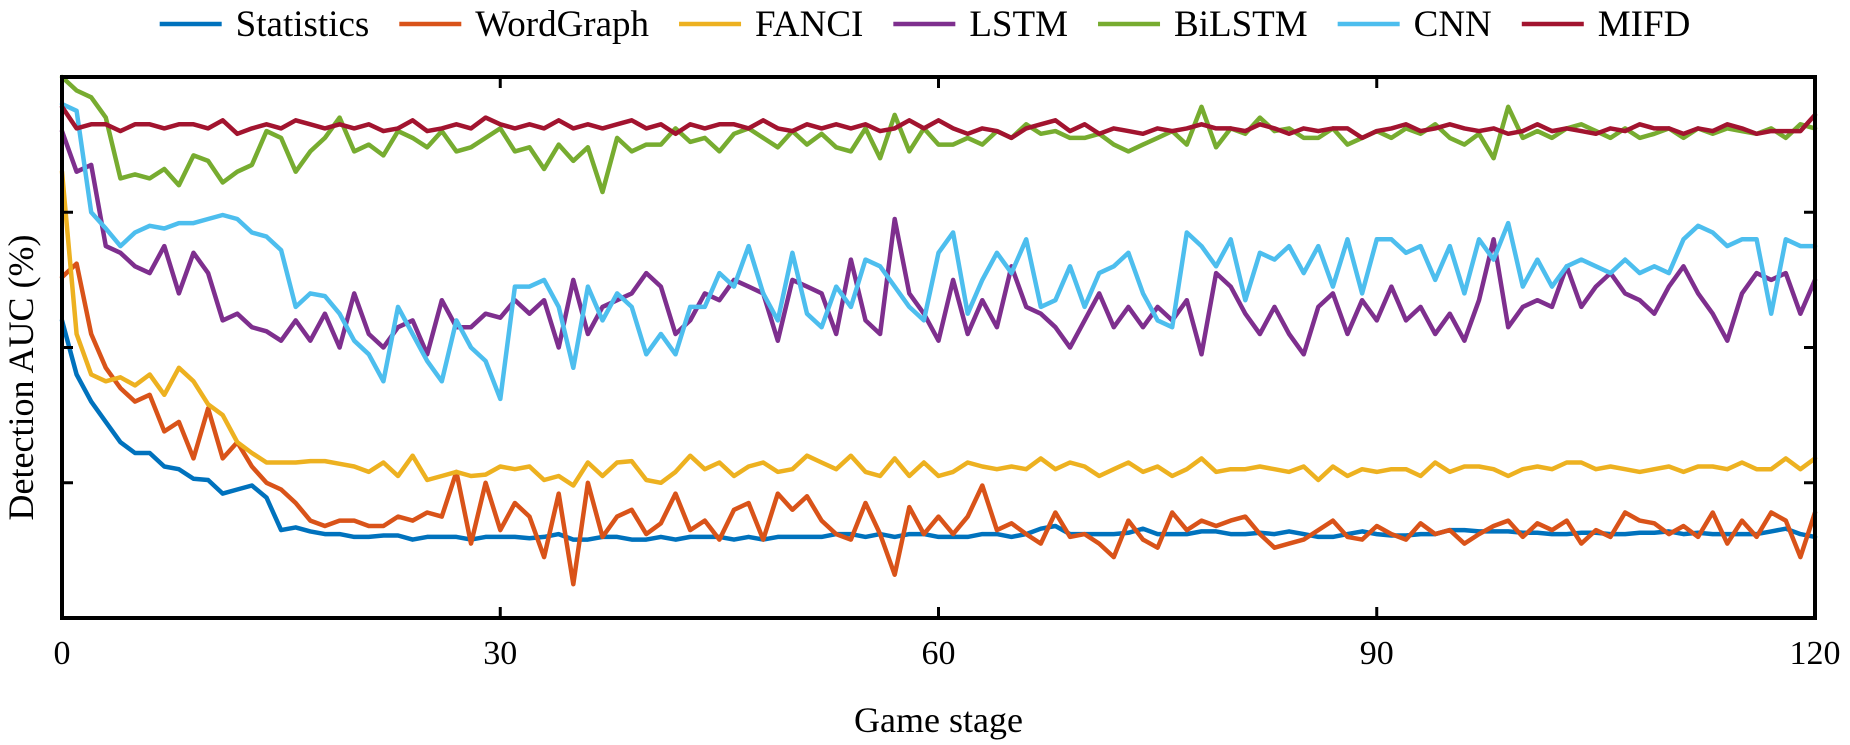 This screenshot has width=1850, height=745. What do you see at coordinates (809, 24) in the screenshot?
I see `legend-label: FANCI` at bounding box center [809, 24].